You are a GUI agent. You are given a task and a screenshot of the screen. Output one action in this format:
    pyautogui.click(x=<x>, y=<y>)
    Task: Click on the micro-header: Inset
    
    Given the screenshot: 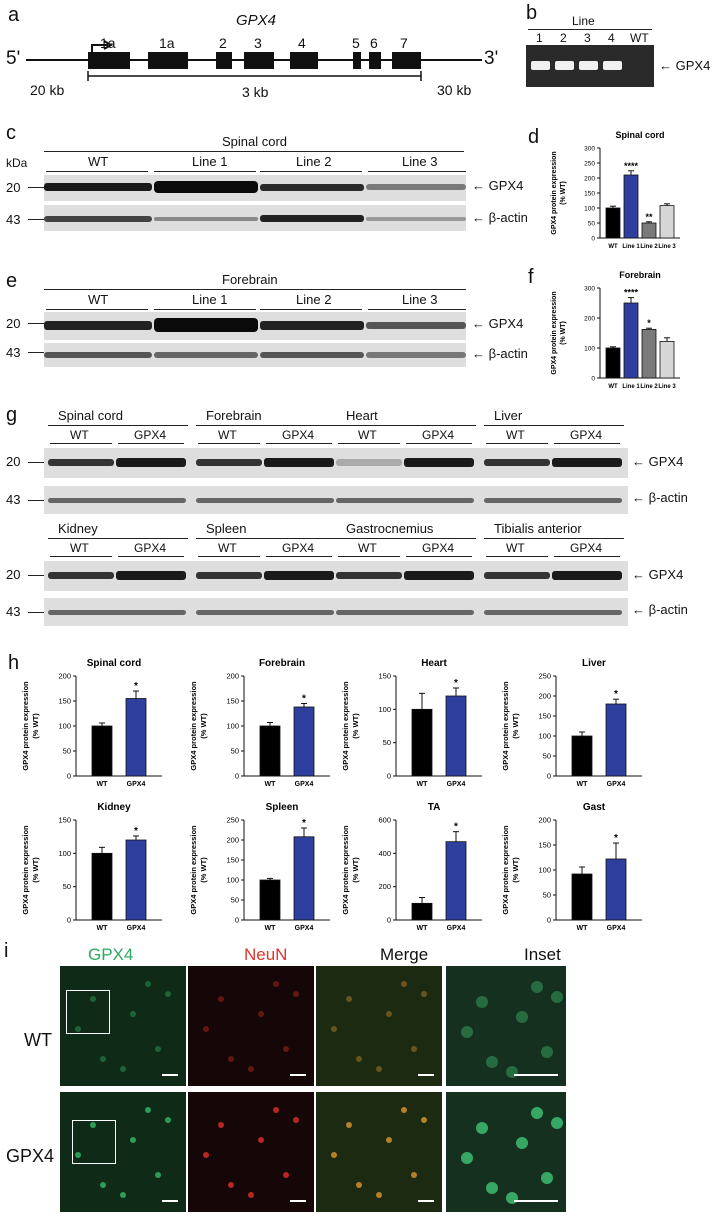 What is the action you would take?
    pyautogui.click(x=542, y=954)
    